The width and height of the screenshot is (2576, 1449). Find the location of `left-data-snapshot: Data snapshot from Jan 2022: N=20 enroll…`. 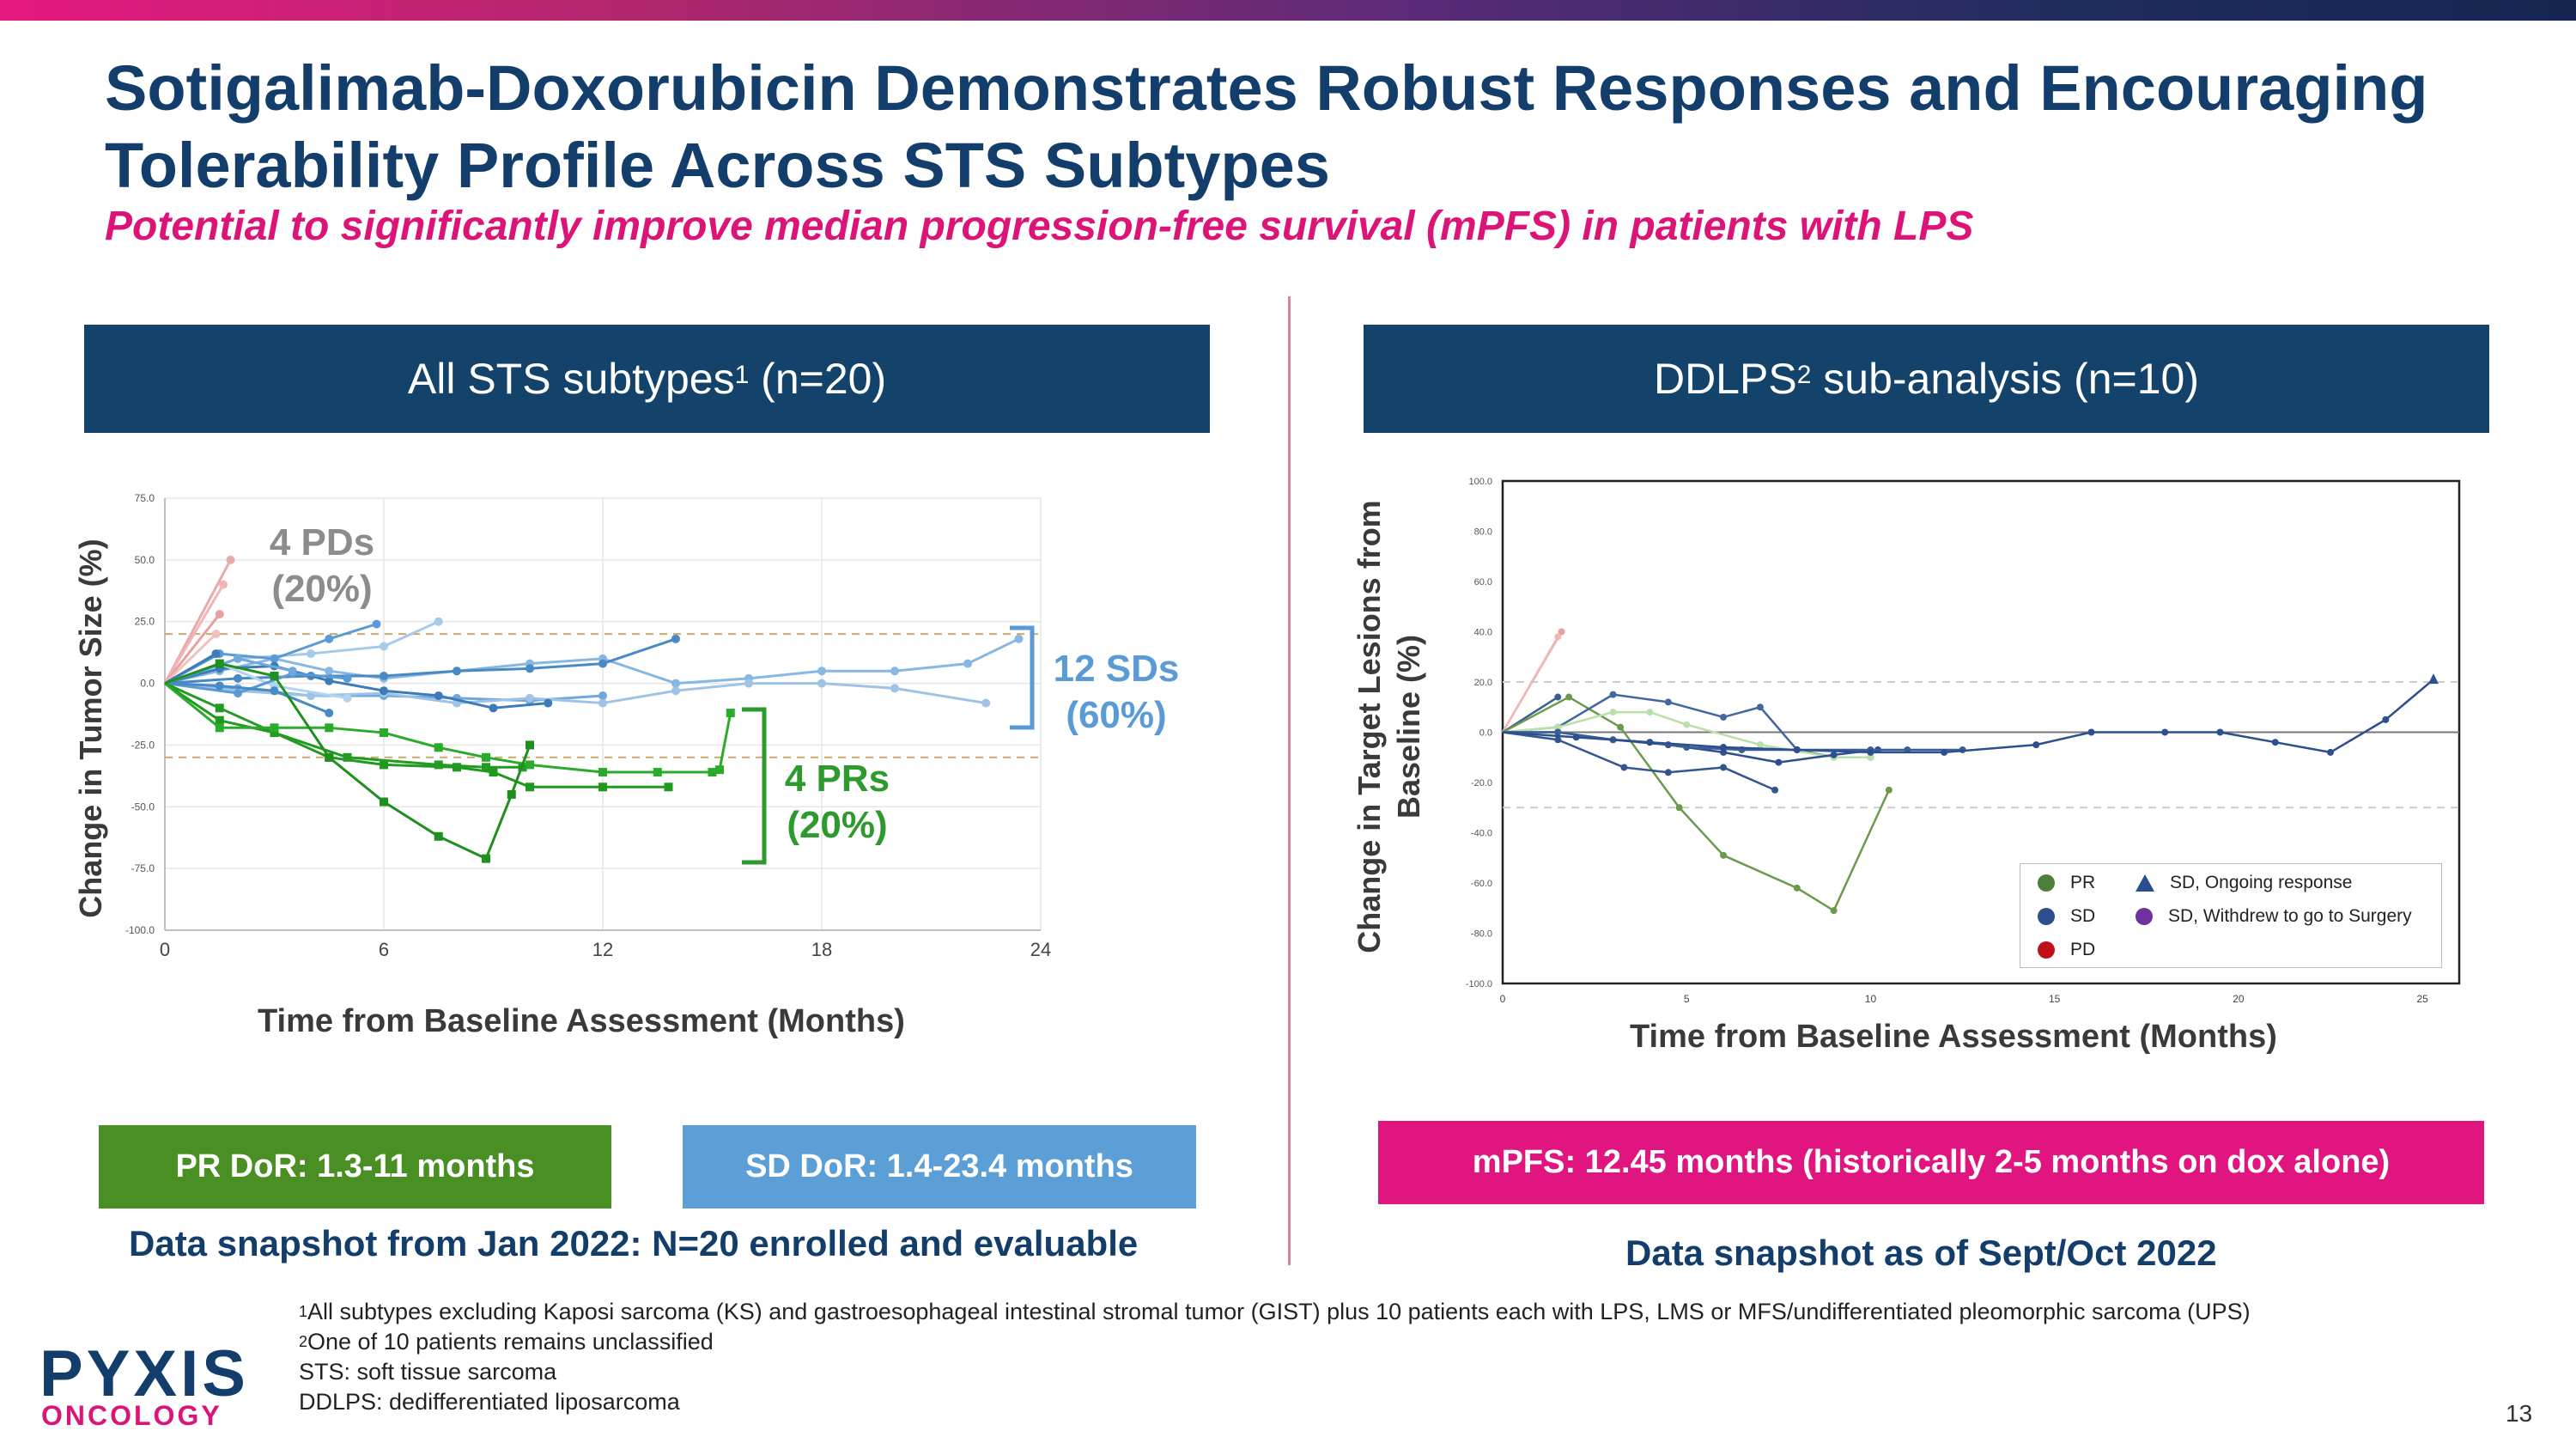

left-data-snapshot: Data snapshot from Jan 2022: N=20 enroll… is located at coordinates (634, 1243).